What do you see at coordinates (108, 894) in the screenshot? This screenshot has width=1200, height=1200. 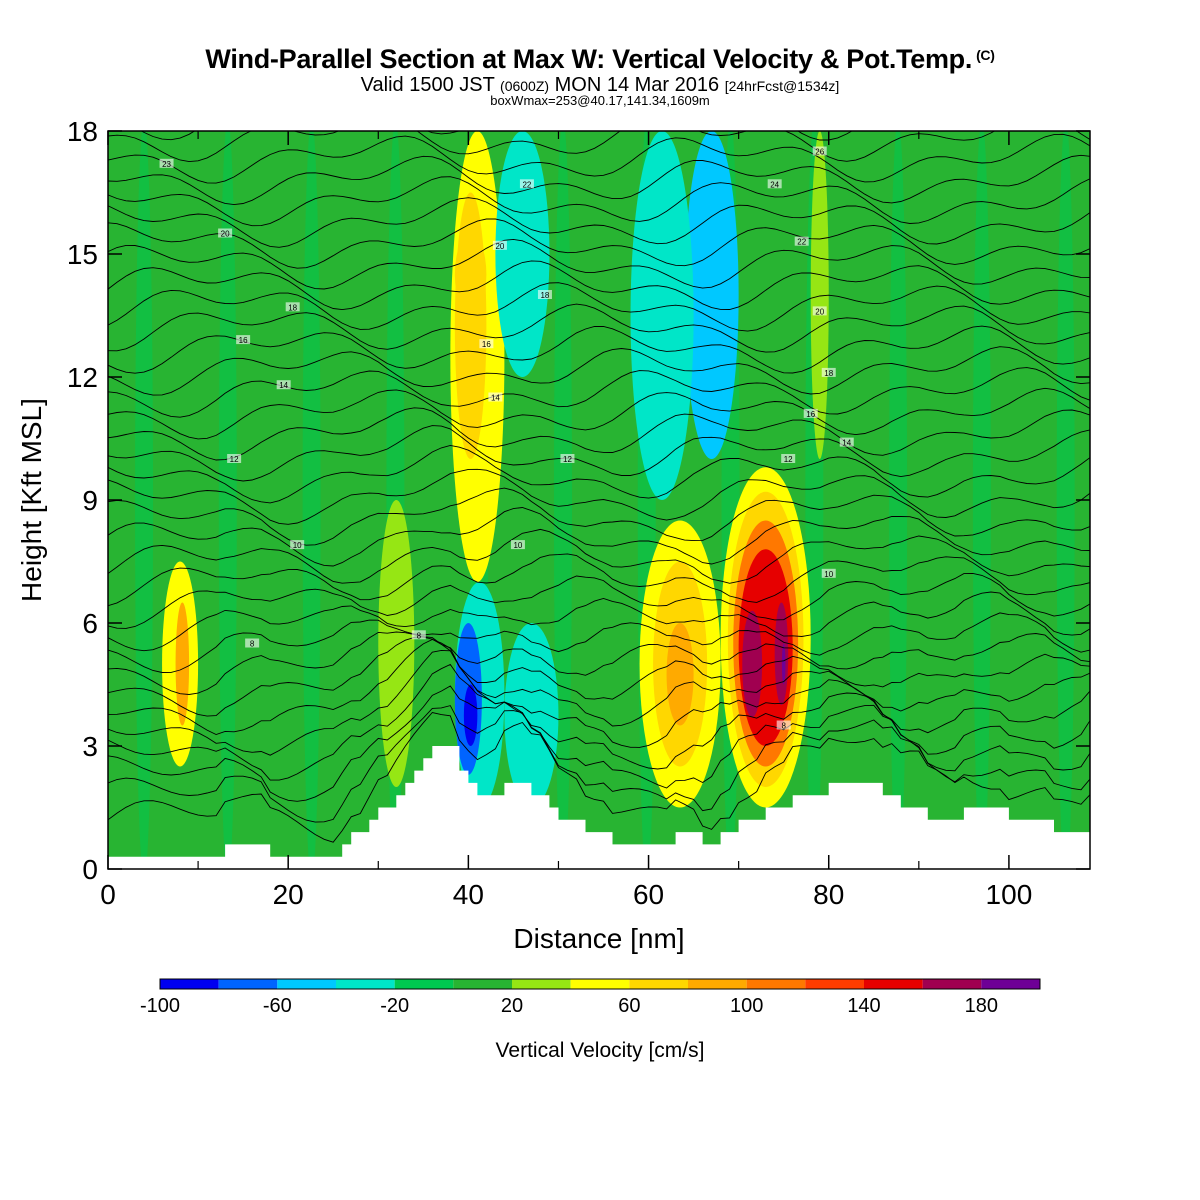 I see `x-tick-label: 0` at bounding box center [108, 894].